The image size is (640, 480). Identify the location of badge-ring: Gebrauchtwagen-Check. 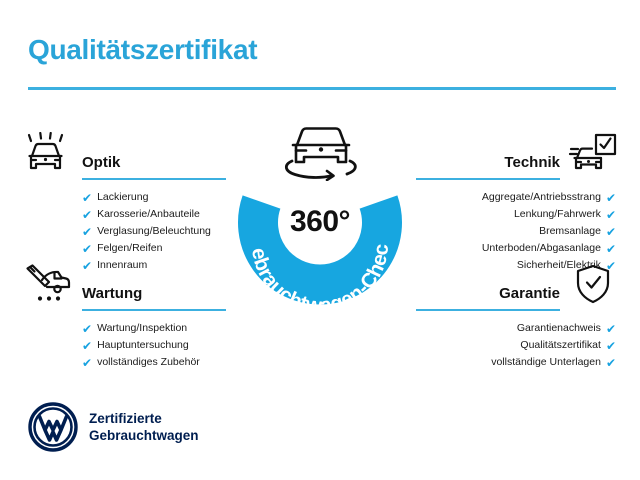
(315, 234).